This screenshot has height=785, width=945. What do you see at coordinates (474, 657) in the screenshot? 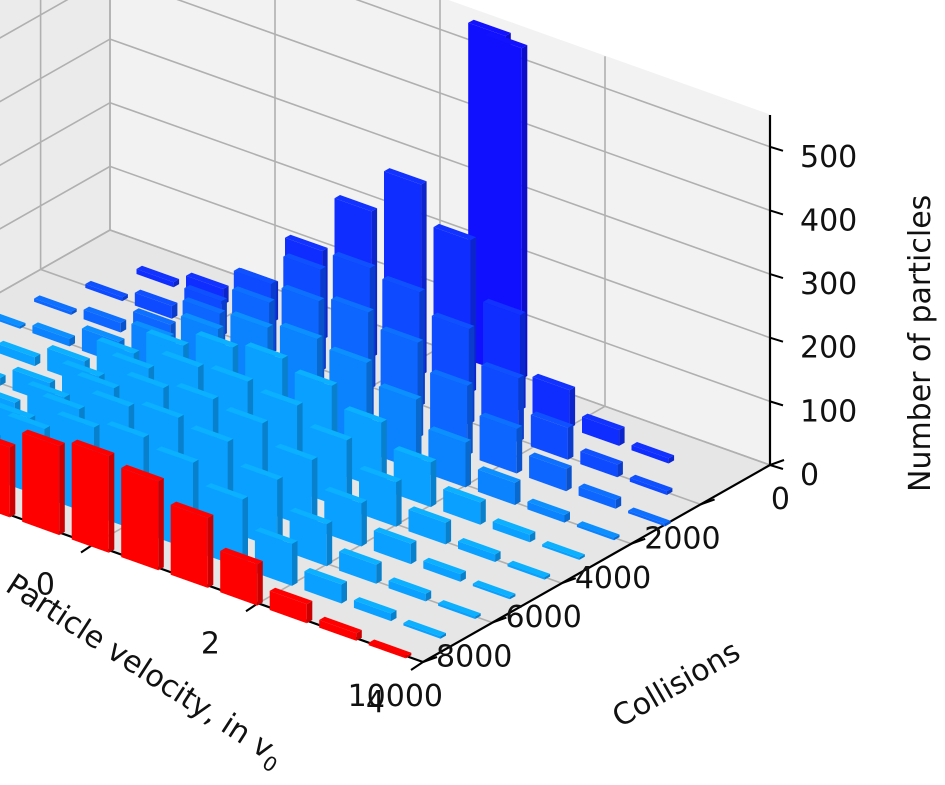
I see `y-tick-label: 8000` at bounding box center [474, 657].